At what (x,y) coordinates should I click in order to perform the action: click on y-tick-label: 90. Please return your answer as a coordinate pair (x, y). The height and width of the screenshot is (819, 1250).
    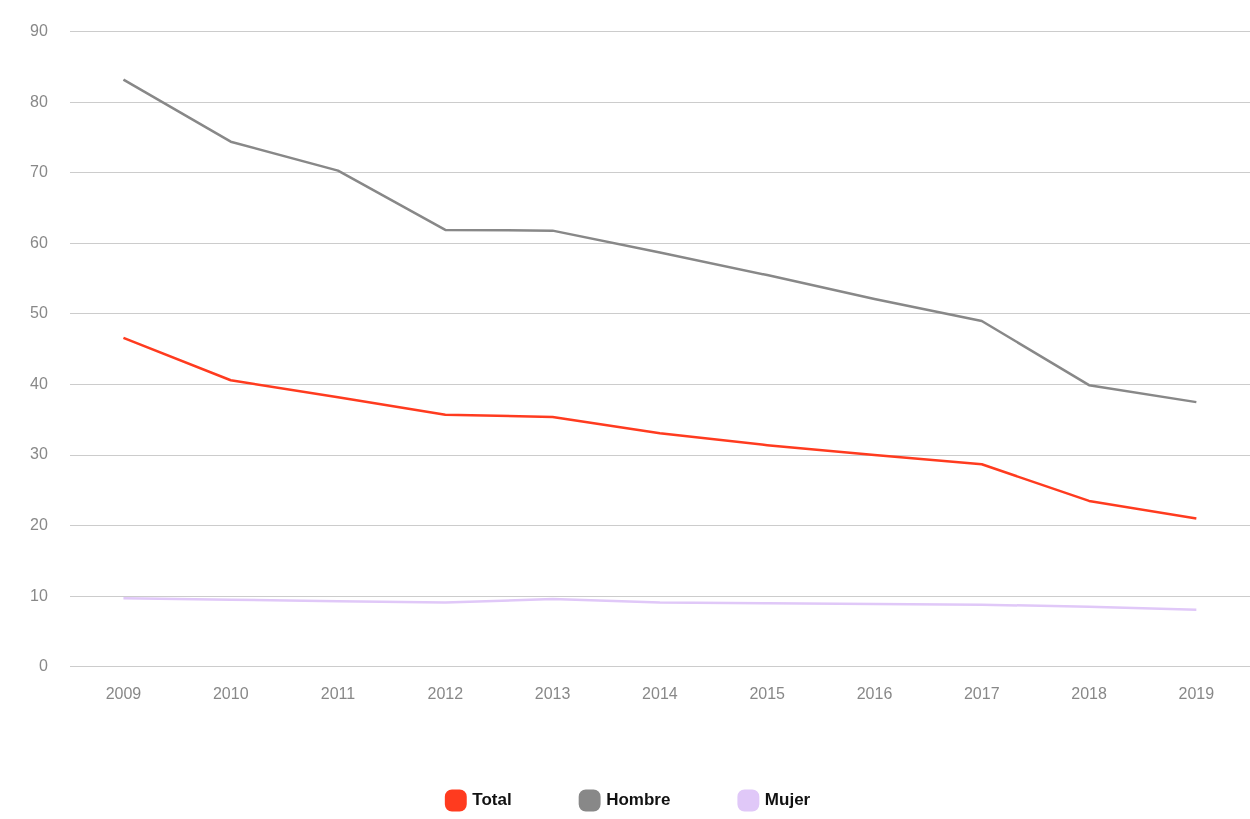
    Looking at the image, I should click on (39, 31).